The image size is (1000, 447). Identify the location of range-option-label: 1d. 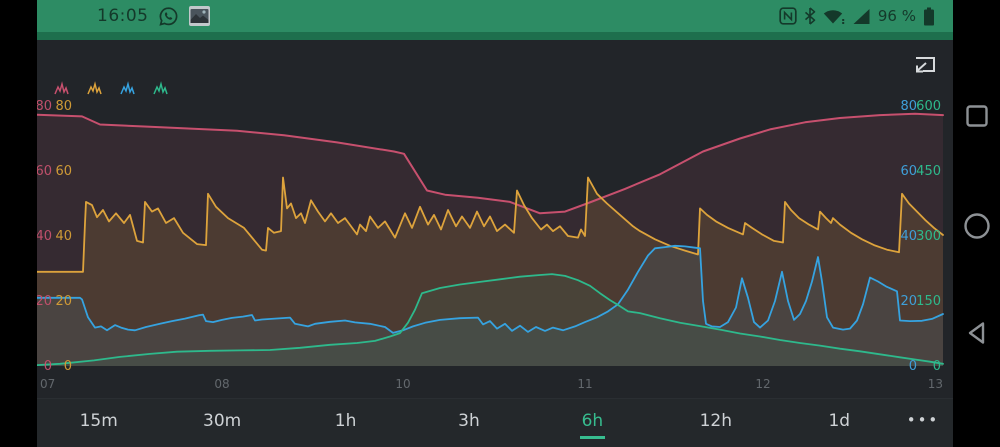
(839, 421).